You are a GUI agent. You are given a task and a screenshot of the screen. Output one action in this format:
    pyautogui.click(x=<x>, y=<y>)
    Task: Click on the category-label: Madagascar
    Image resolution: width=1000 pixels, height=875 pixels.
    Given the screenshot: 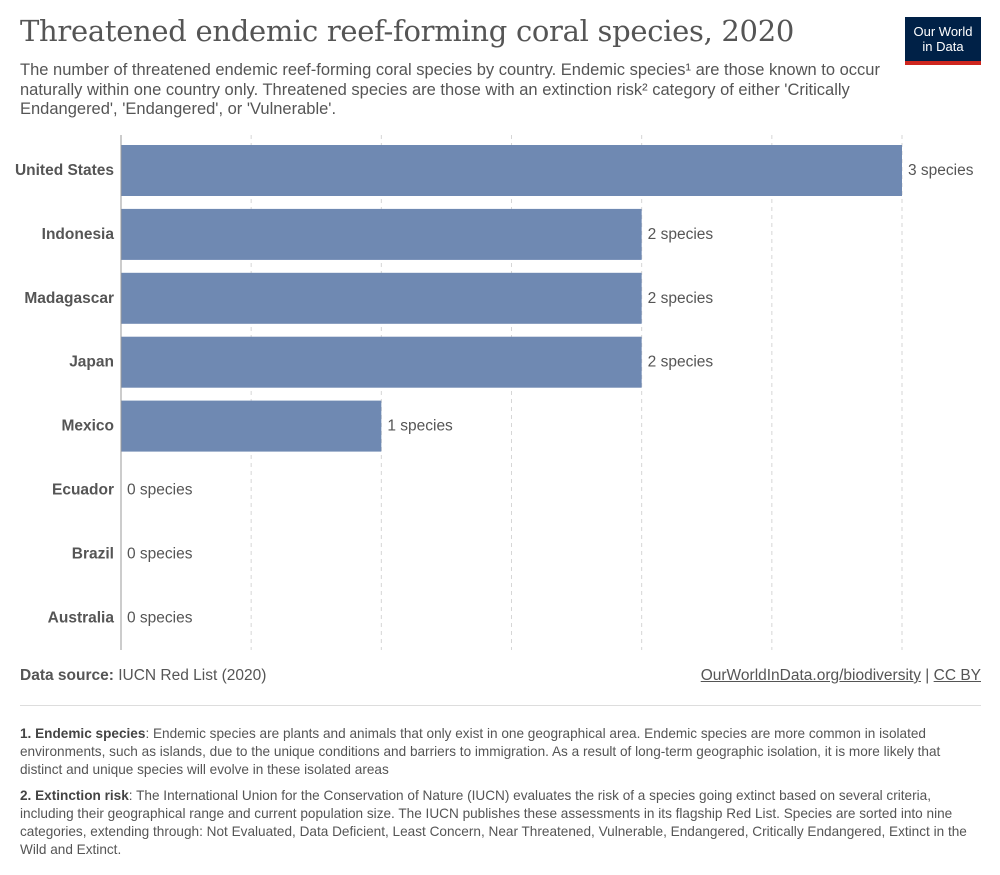 What is the action you would take?
    pyautogui.click(x=69, y=298)
    